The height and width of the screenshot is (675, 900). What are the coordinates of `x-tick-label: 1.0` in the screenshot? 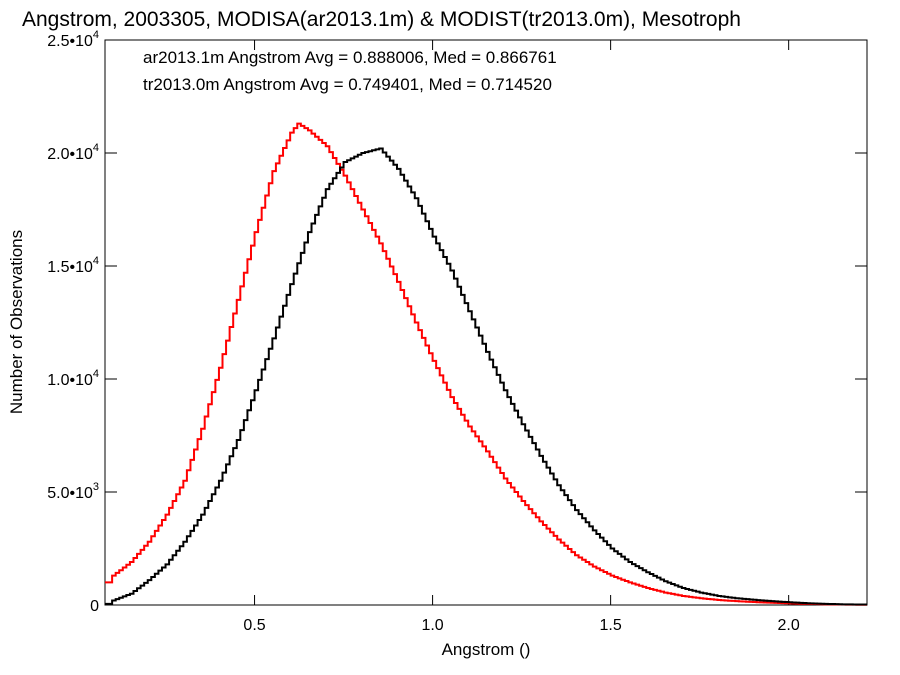 It's located at (432, 625).